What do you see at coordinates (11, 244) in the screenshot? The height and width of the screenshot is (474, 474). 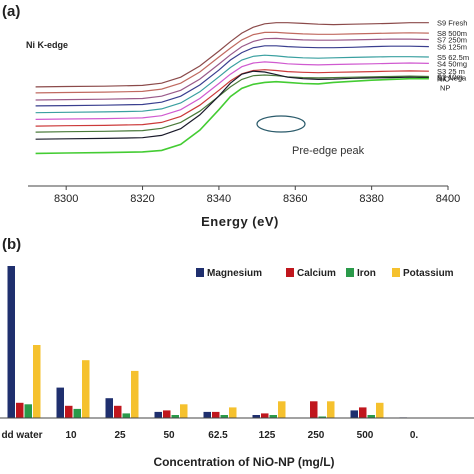 I see `panel-b-label: (b)` at bounding box center [11, 244].